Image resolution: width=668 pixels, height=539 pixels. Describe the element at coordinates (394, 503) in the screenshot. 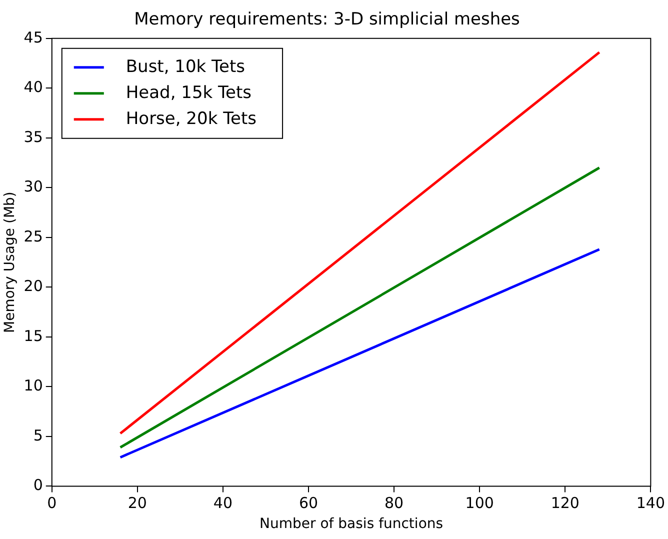

I see `x-tick-label: 80` at that location.